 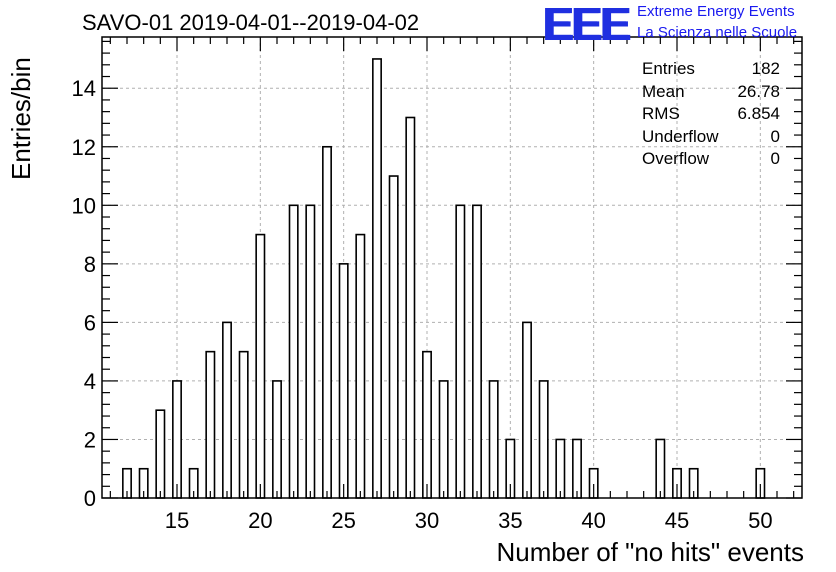 I want to click on x-tick-label: 45, so click(x=677, y=520).